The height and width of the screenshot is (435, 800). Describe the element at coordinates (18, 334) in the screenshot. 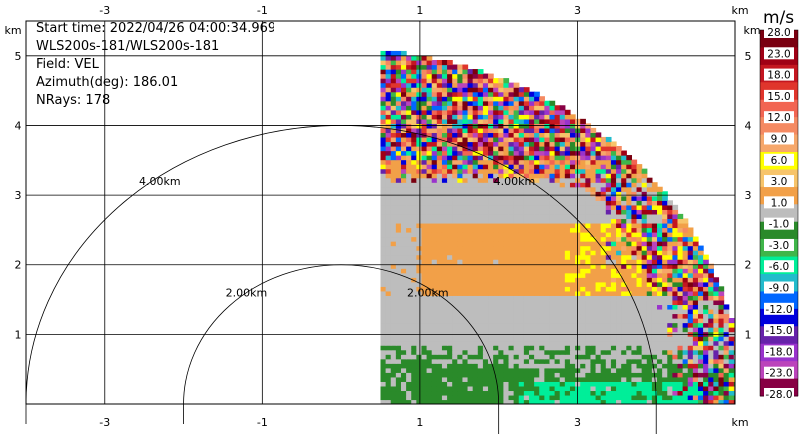

I see `y-tick-label-left: 1` at that location.